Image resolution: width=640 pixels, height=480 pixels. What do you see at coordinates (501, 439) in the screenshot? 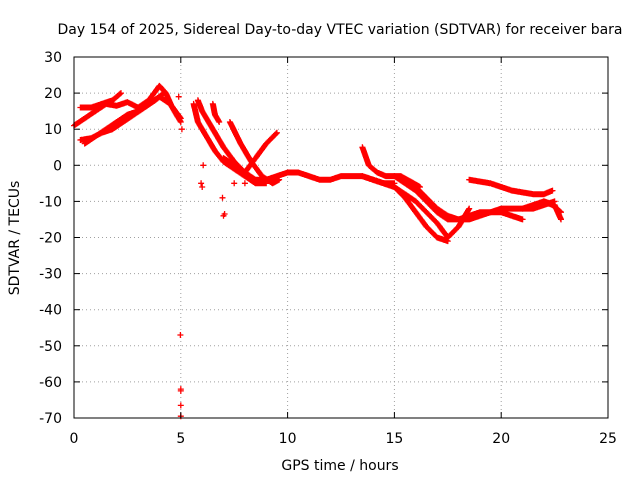
I see `x-tick-label: 20` at bounding box center [501, 439].